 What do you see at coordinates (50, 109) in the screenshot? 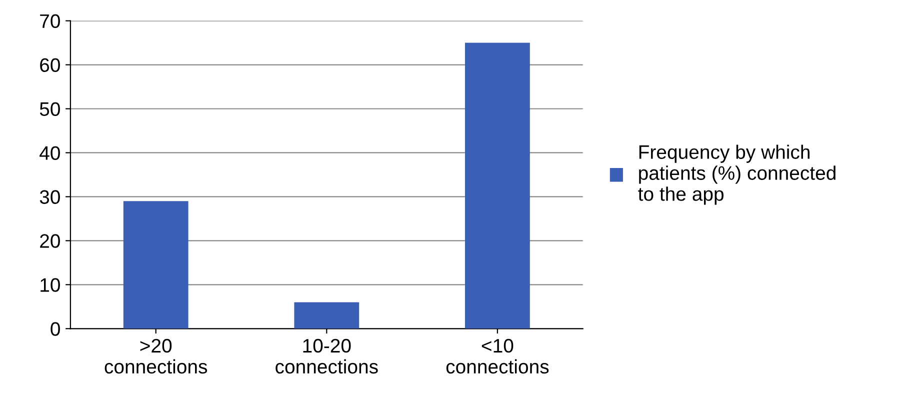
I see `y-tick-label: 50` at bounding box center [50, 109].